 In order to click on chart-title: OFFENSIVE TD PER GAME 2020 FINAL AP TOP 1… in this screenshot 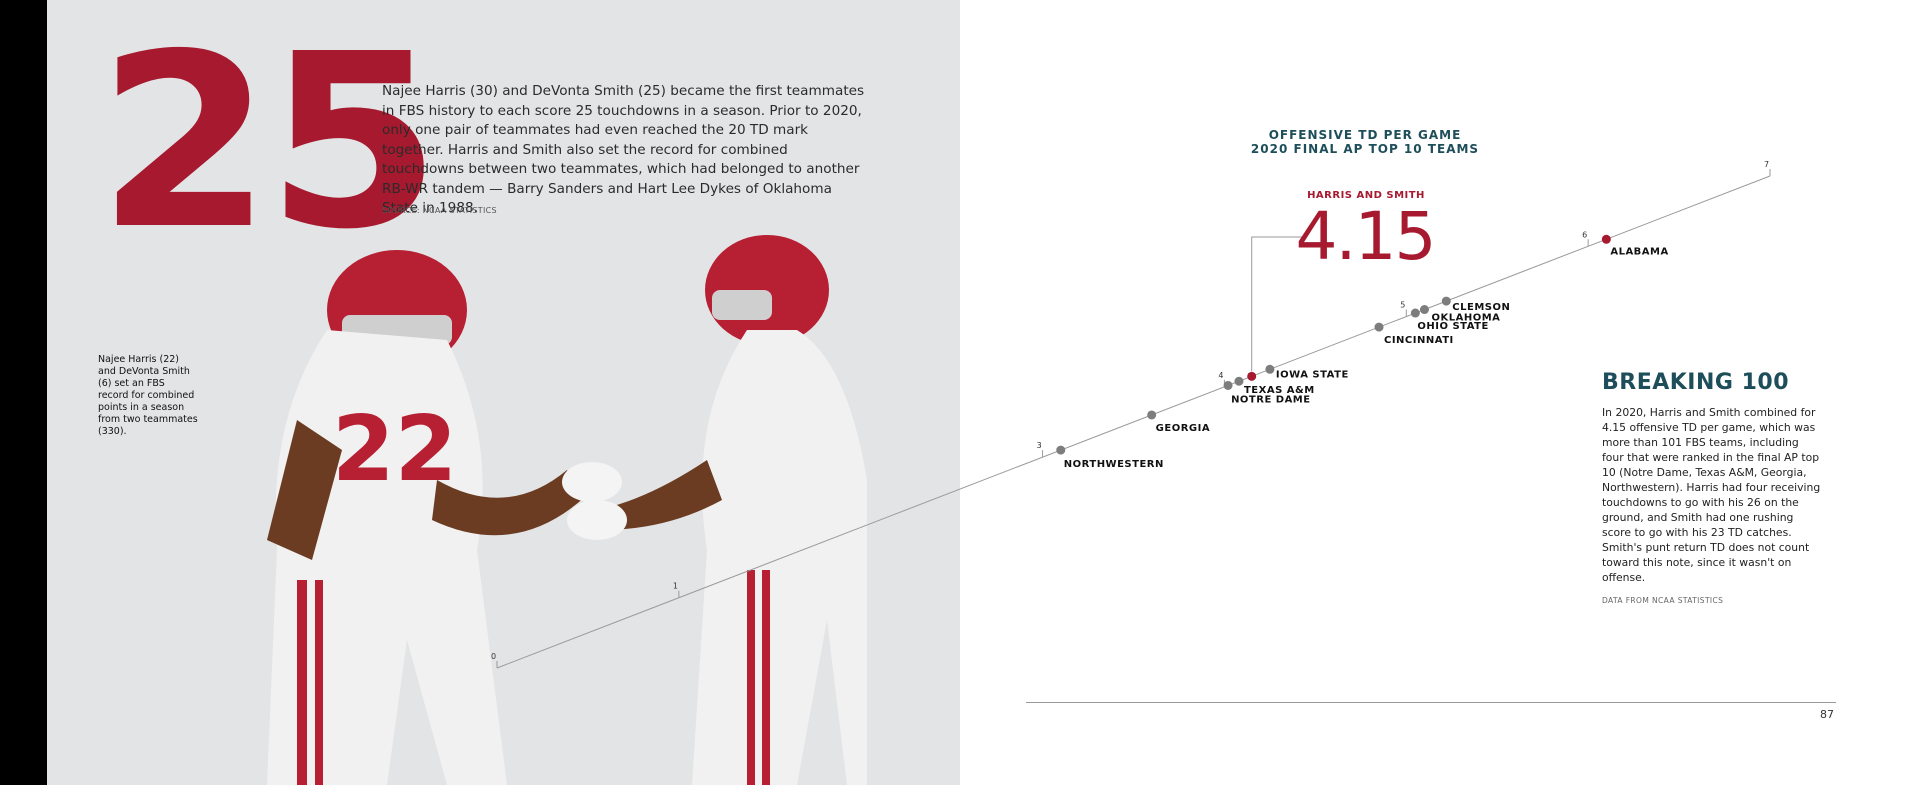, I will do `click(1365, 142)`.